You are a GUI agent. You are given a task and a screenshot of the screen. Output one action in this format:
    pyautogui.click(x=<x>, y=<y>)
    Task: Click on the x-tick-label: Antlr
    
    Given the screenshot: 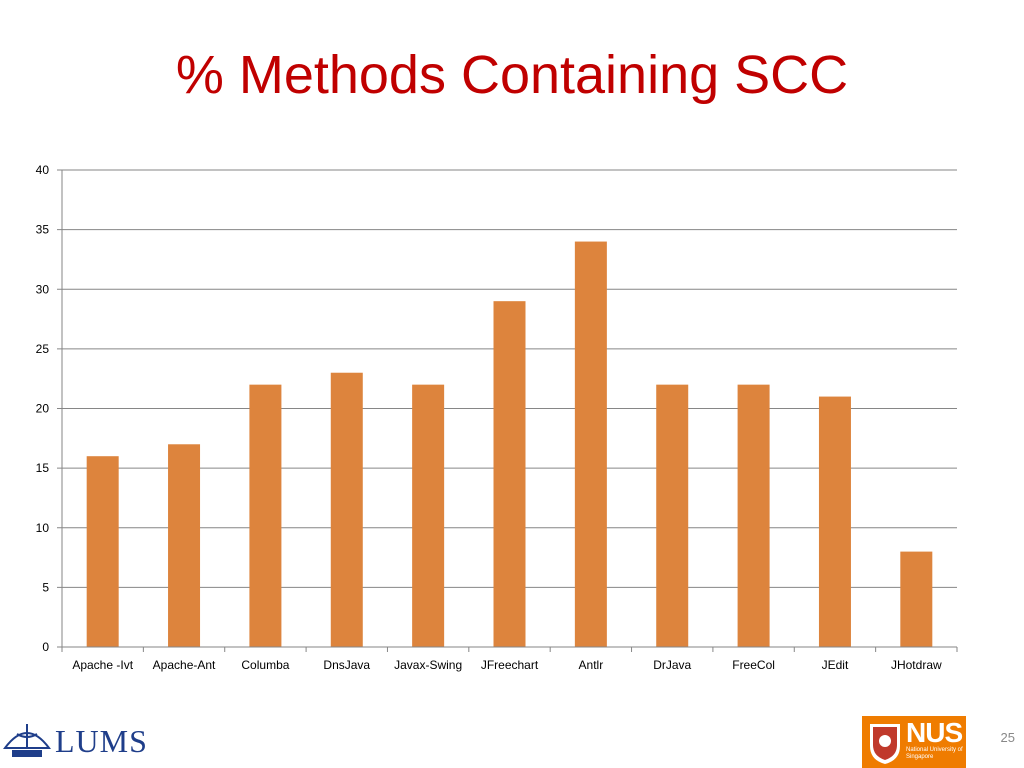 What is the action you would take?
    pyautogui.click(x=591, y=665)
    